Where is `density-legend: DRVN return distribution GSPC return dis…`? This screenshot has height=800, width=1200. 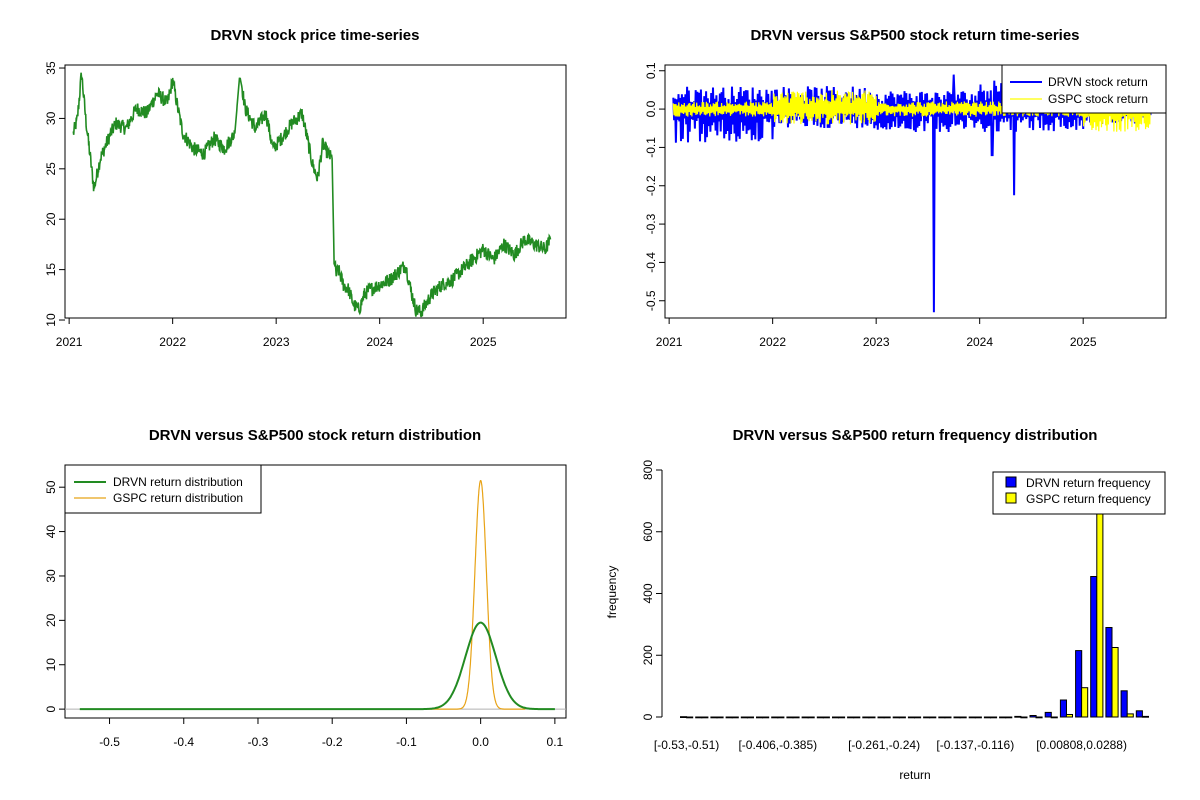 density-legend: DRVN return distribution GSPC return dis… is located at coordinates (163, 489).